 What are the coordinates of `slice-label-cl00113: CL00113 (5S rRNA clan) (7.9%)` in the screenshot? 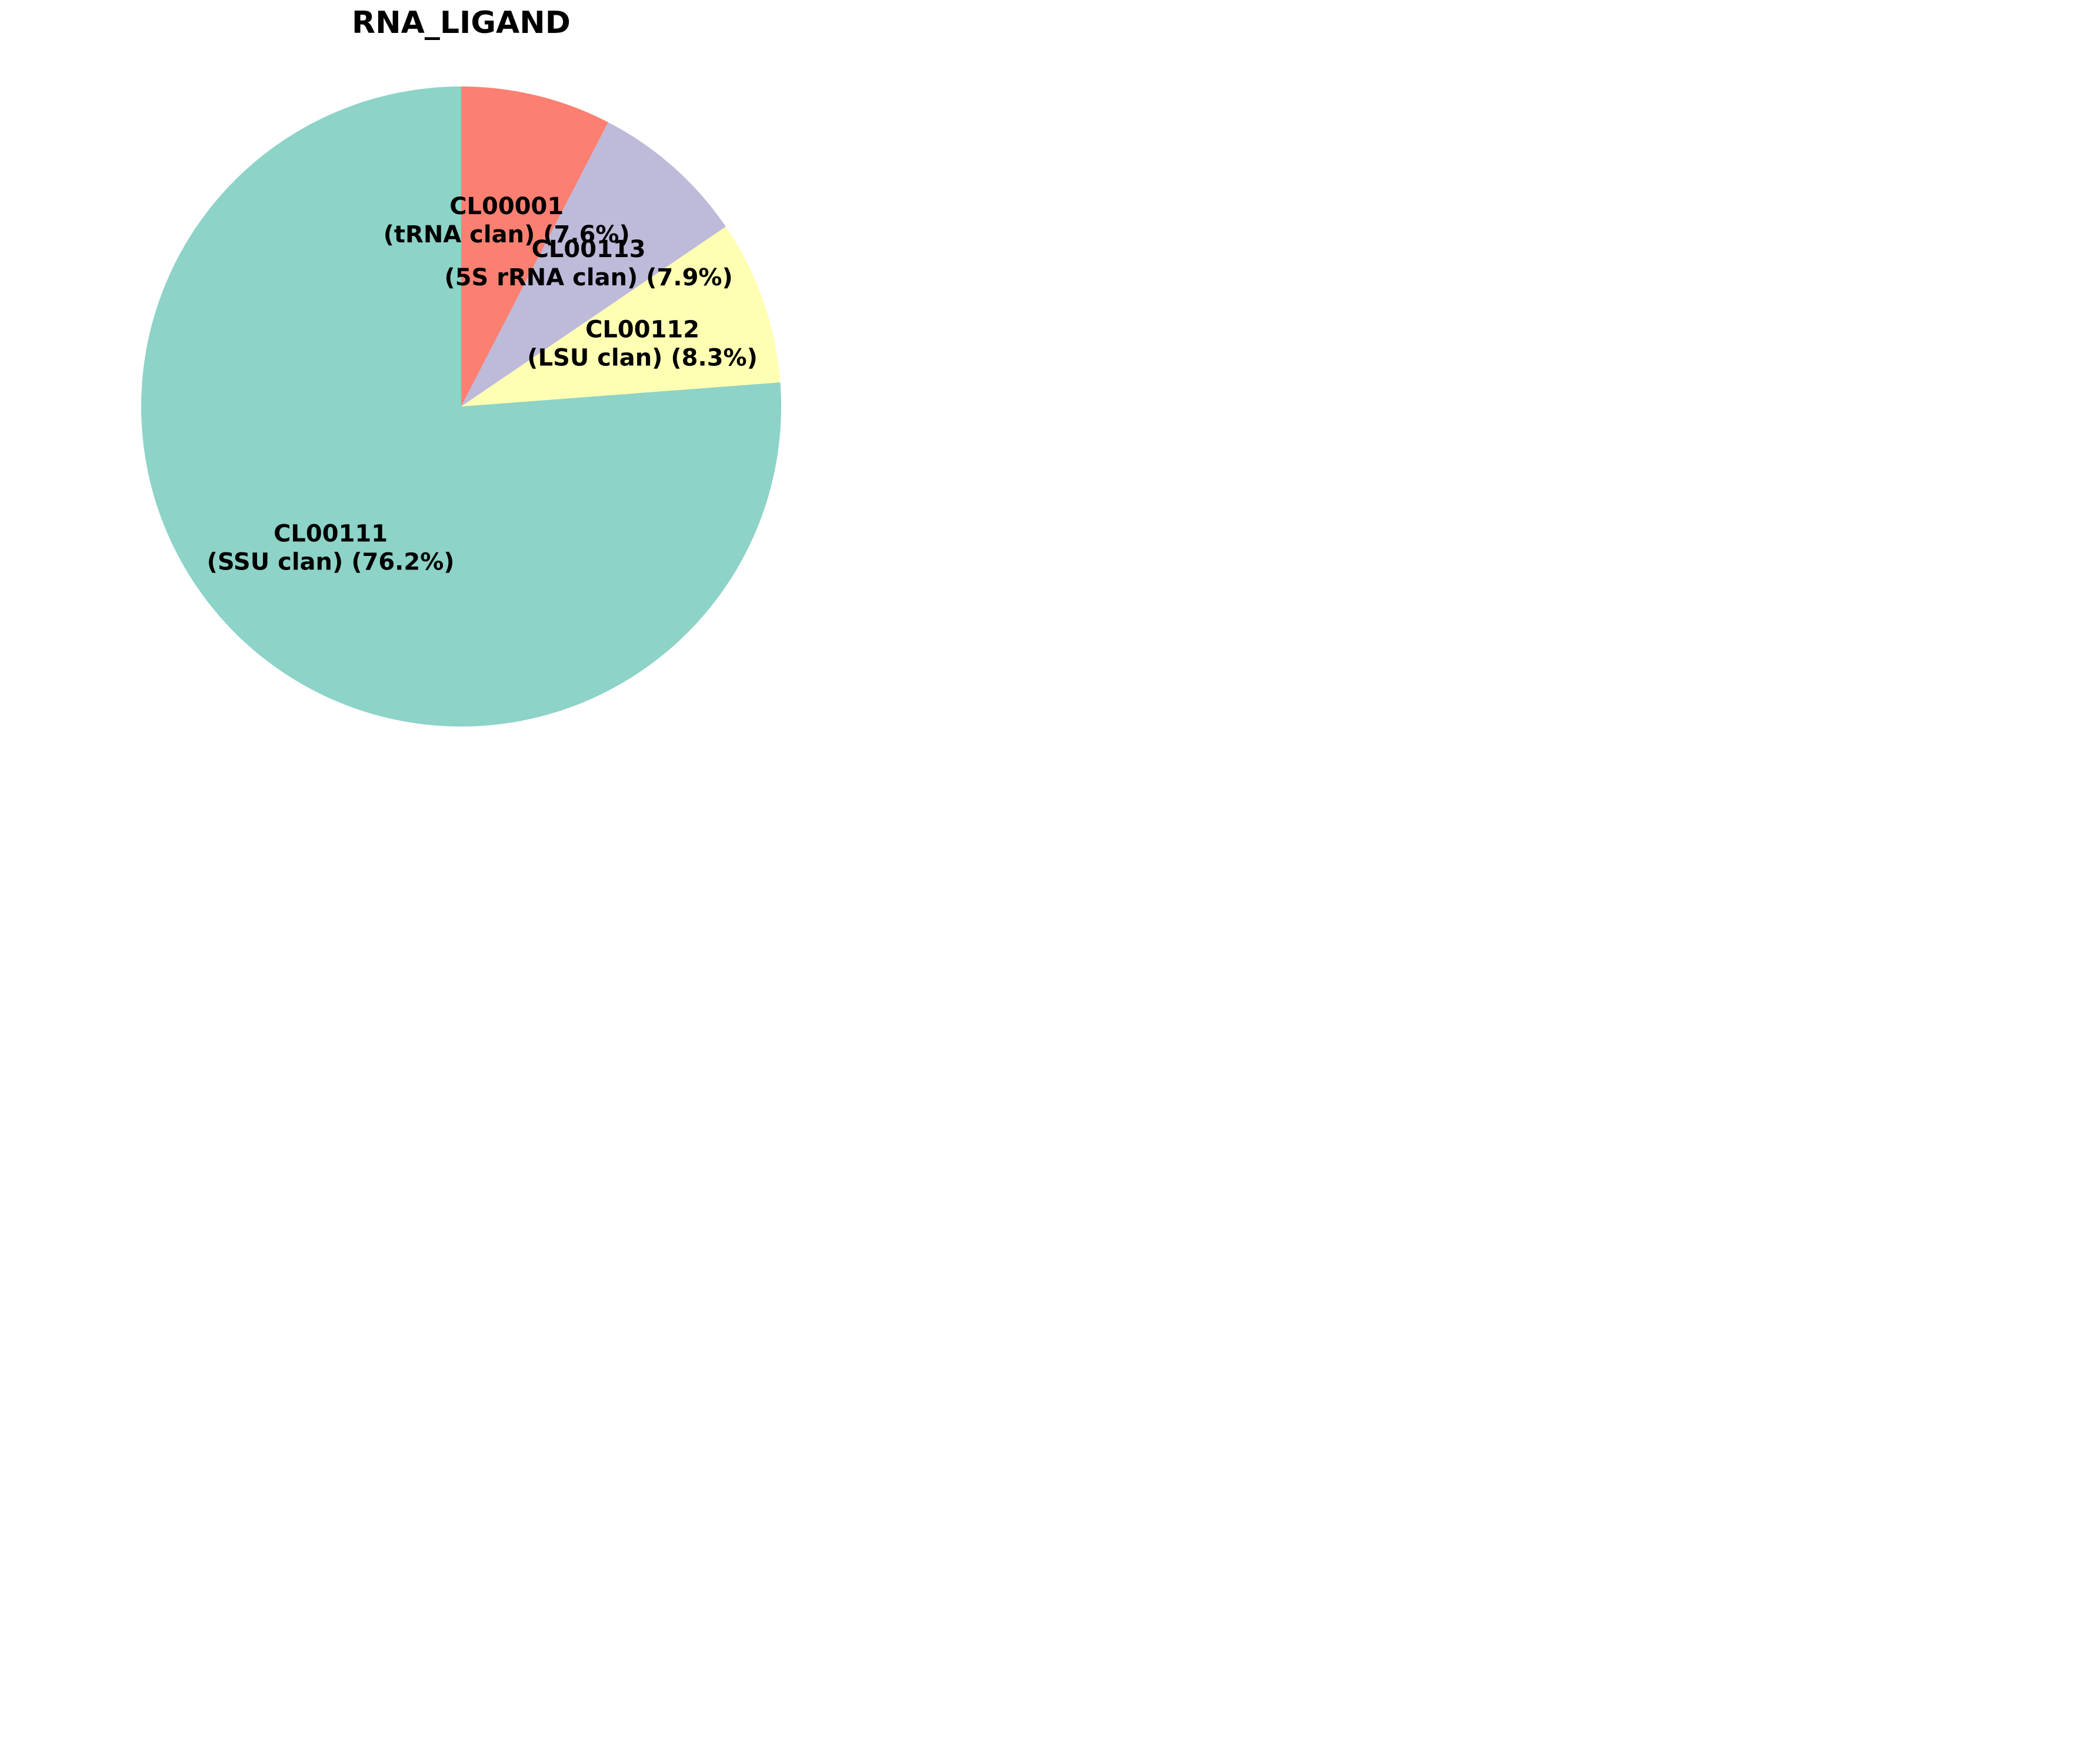 It's located at (588, 263).